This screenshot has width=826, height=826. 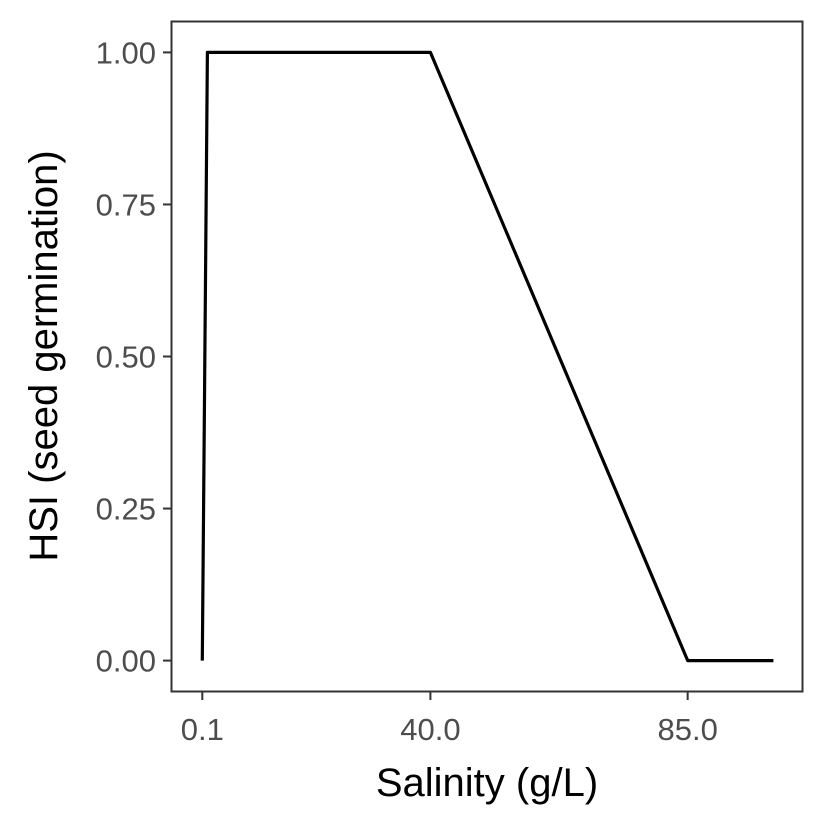 I want to click on x-tick-label: 85.0, so click(x=687, y=729).